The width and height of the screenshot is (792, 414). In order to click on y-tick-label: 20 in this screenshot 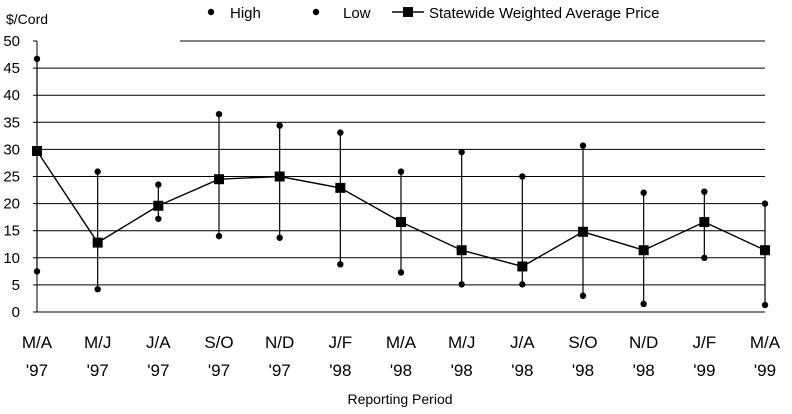, I will do `click(11, 204)`.